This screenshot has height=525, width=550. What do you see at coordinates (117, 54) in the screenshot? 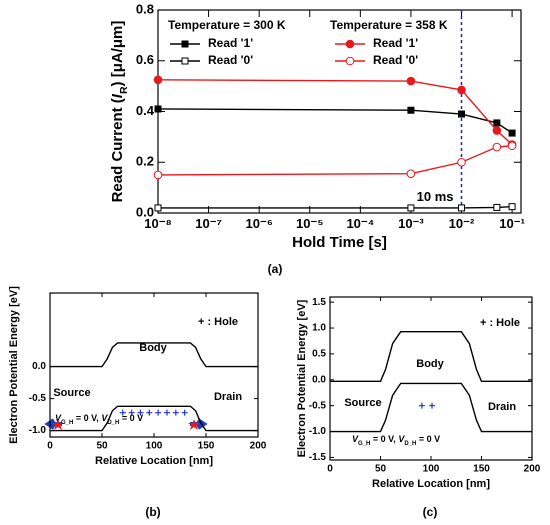
I see `y-axis-label-part: ) [μA/μm]` at bounding box center [117, 54].